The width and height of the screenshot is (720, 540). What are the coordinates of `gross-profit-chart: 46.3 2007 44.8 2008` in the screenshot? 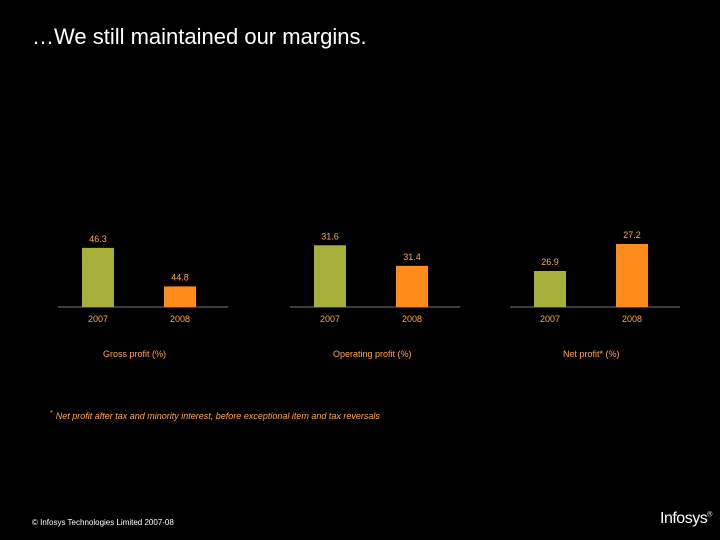 It's located at (148, 275).